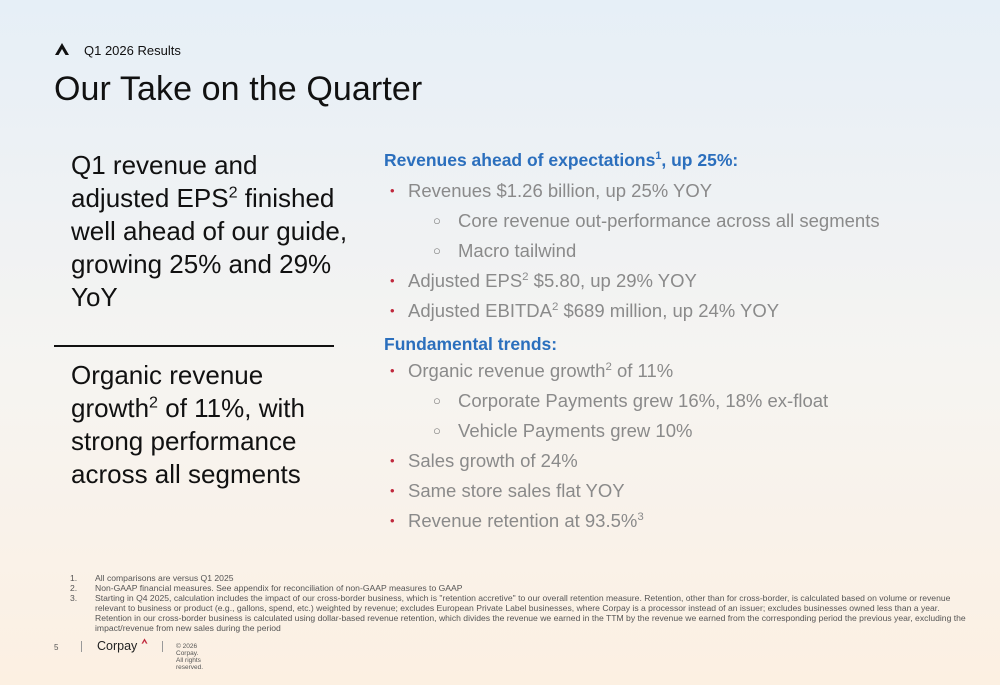 Image resolution: width=1000 pixels, height=685 pixels. I want to click on sub-bullet-item: ○ Macro tailwind, so click(684, 251).